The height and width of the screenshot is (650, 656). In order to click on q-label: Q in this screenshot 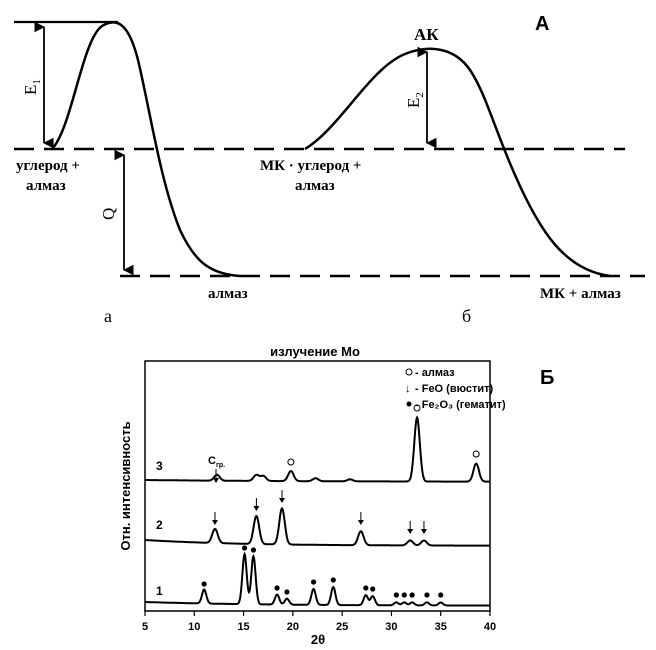, I will do `click(108, 214)`.